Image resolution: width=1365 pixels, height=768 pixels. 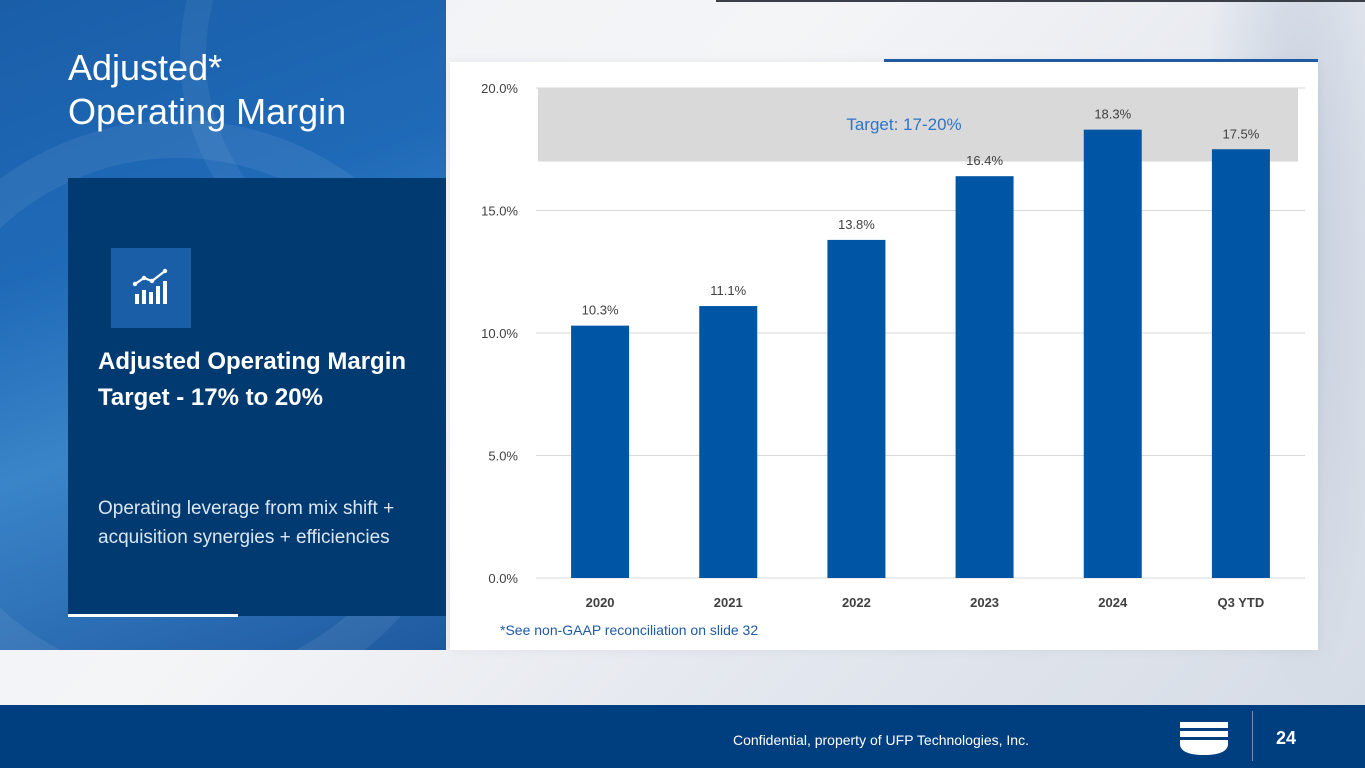 I want to click on chart-accent-line, so click(x=1101, y=60).